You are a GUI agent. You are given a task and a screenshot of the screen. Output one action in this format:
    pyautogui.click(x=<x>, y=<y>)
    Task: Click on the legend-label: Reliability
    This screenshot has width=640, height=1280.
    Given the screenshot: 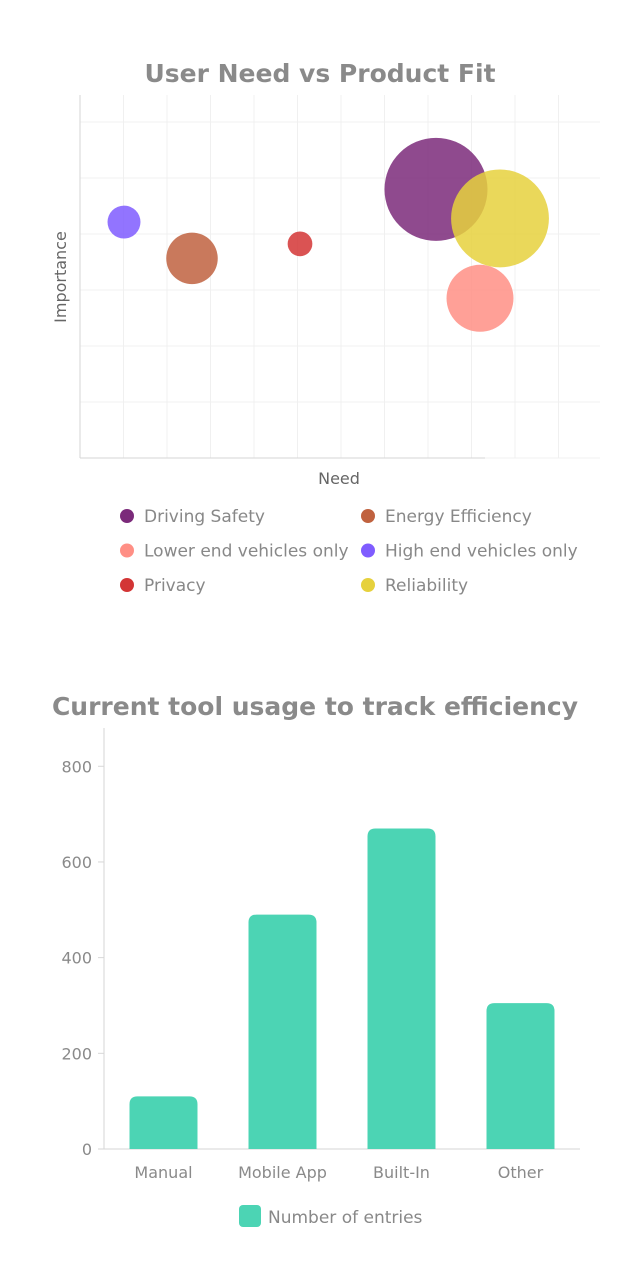 What is the action you would take?
    pyautogui.click(x=426, y=586)
    